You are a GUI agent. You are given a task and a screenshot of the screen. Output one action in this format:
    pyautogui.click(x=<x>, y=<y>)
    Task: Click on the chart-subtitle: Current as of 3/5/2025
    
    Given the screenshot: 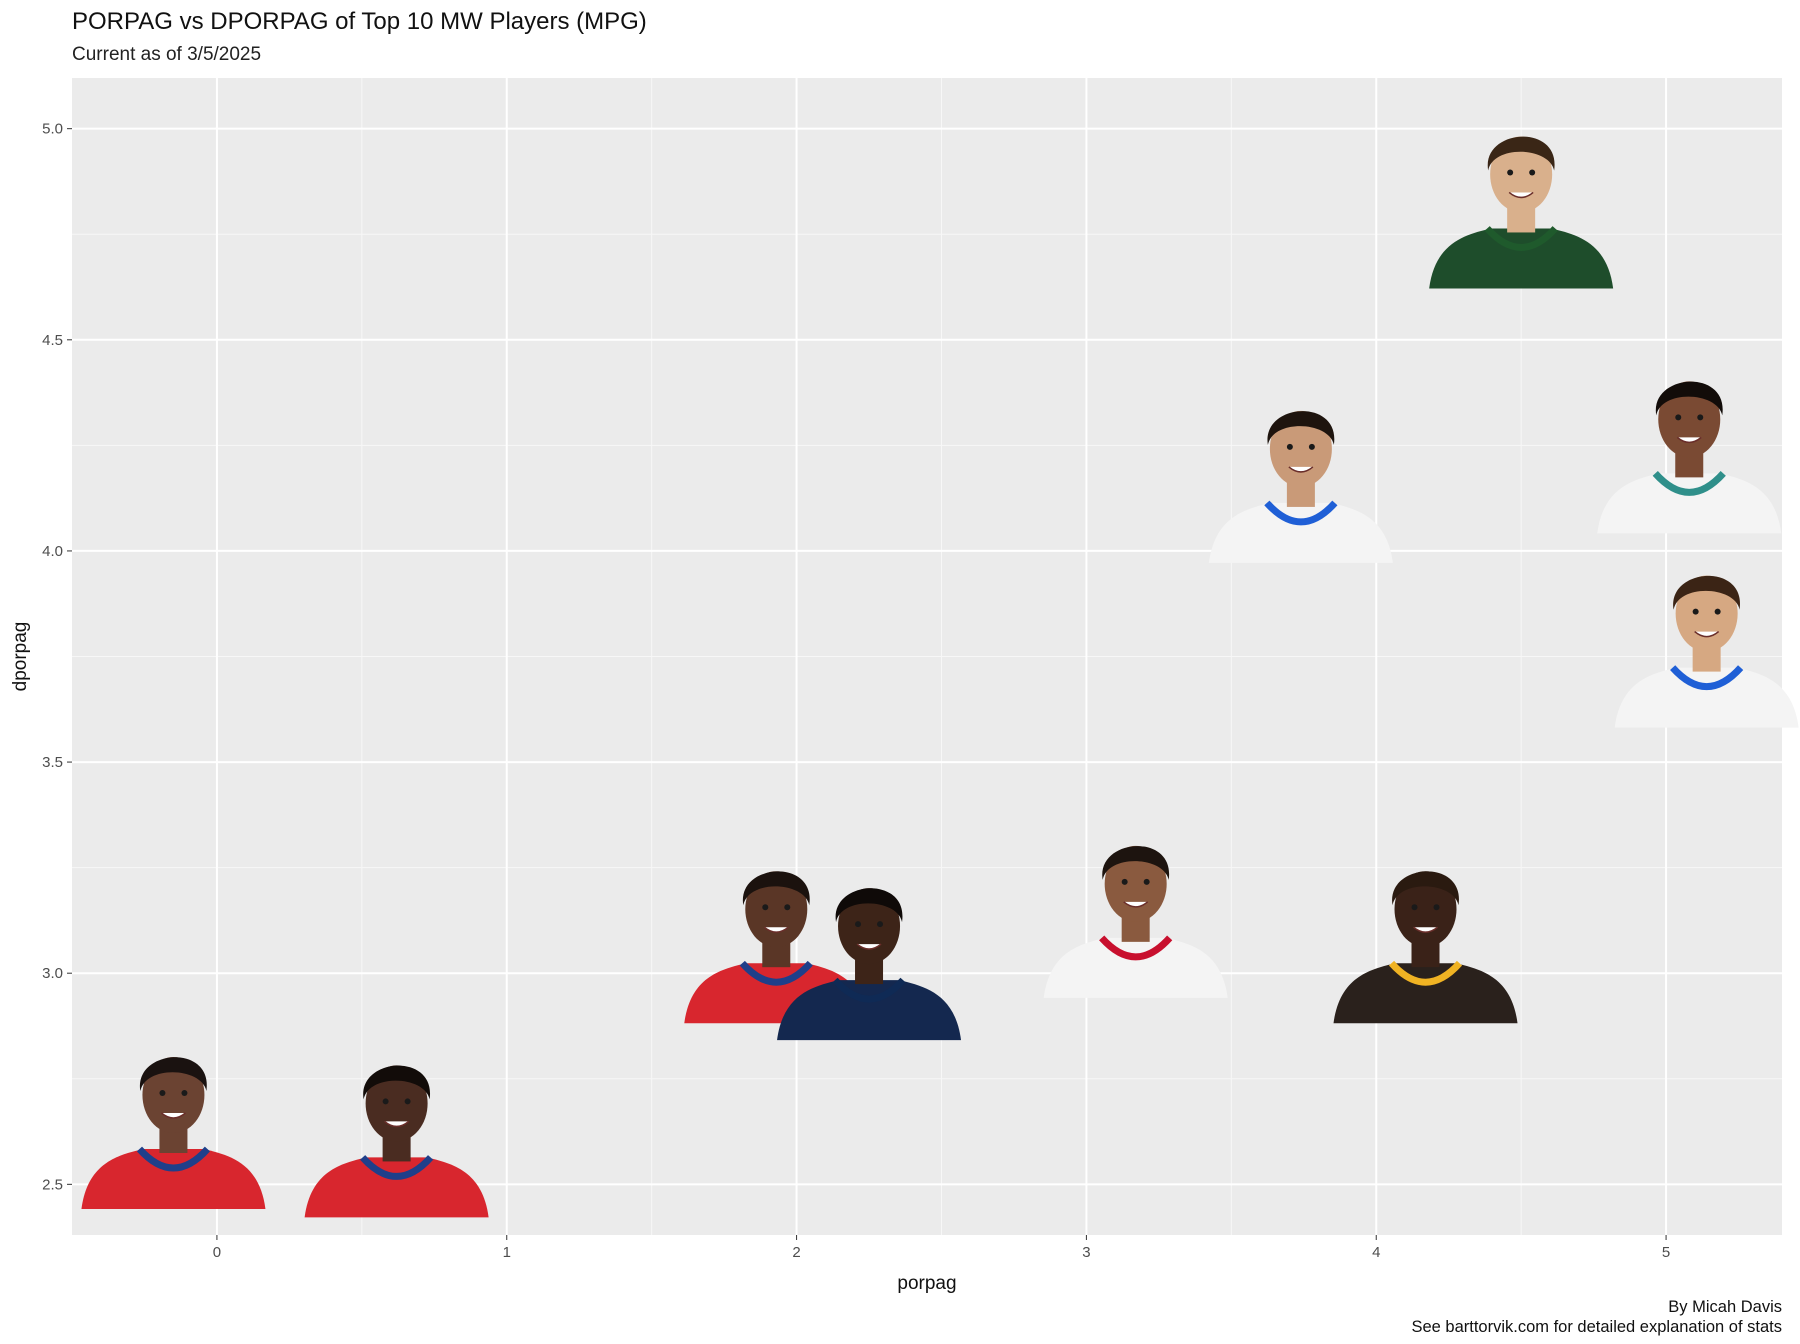 What is the action you would take?
    pyautogui.click(x=167, y=54)
    